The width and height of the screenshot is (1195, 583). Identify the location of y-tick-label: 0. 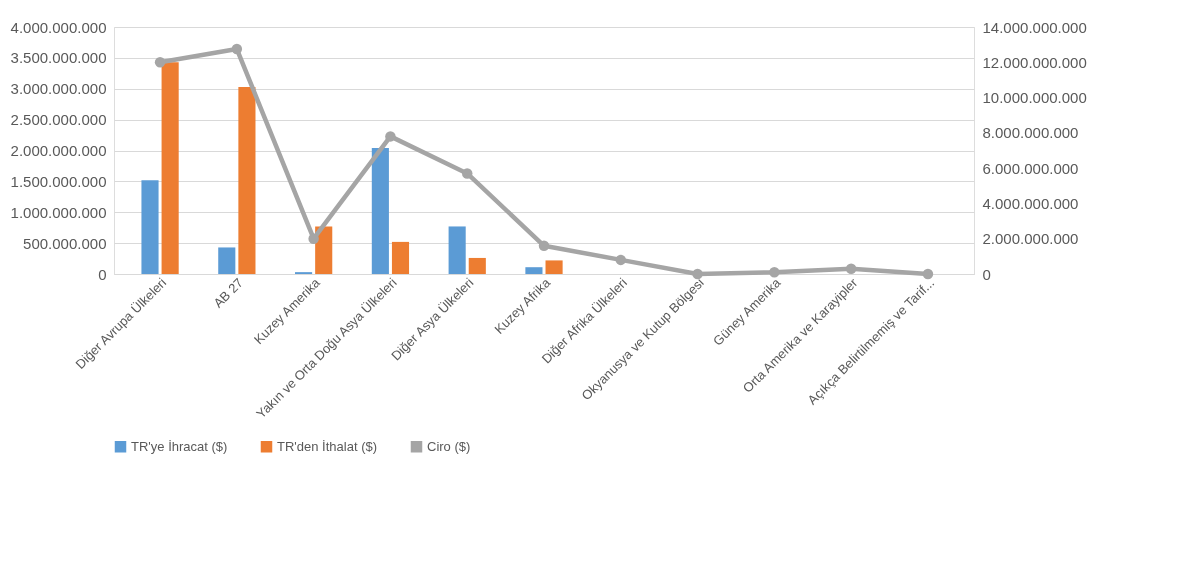
(102, 274).